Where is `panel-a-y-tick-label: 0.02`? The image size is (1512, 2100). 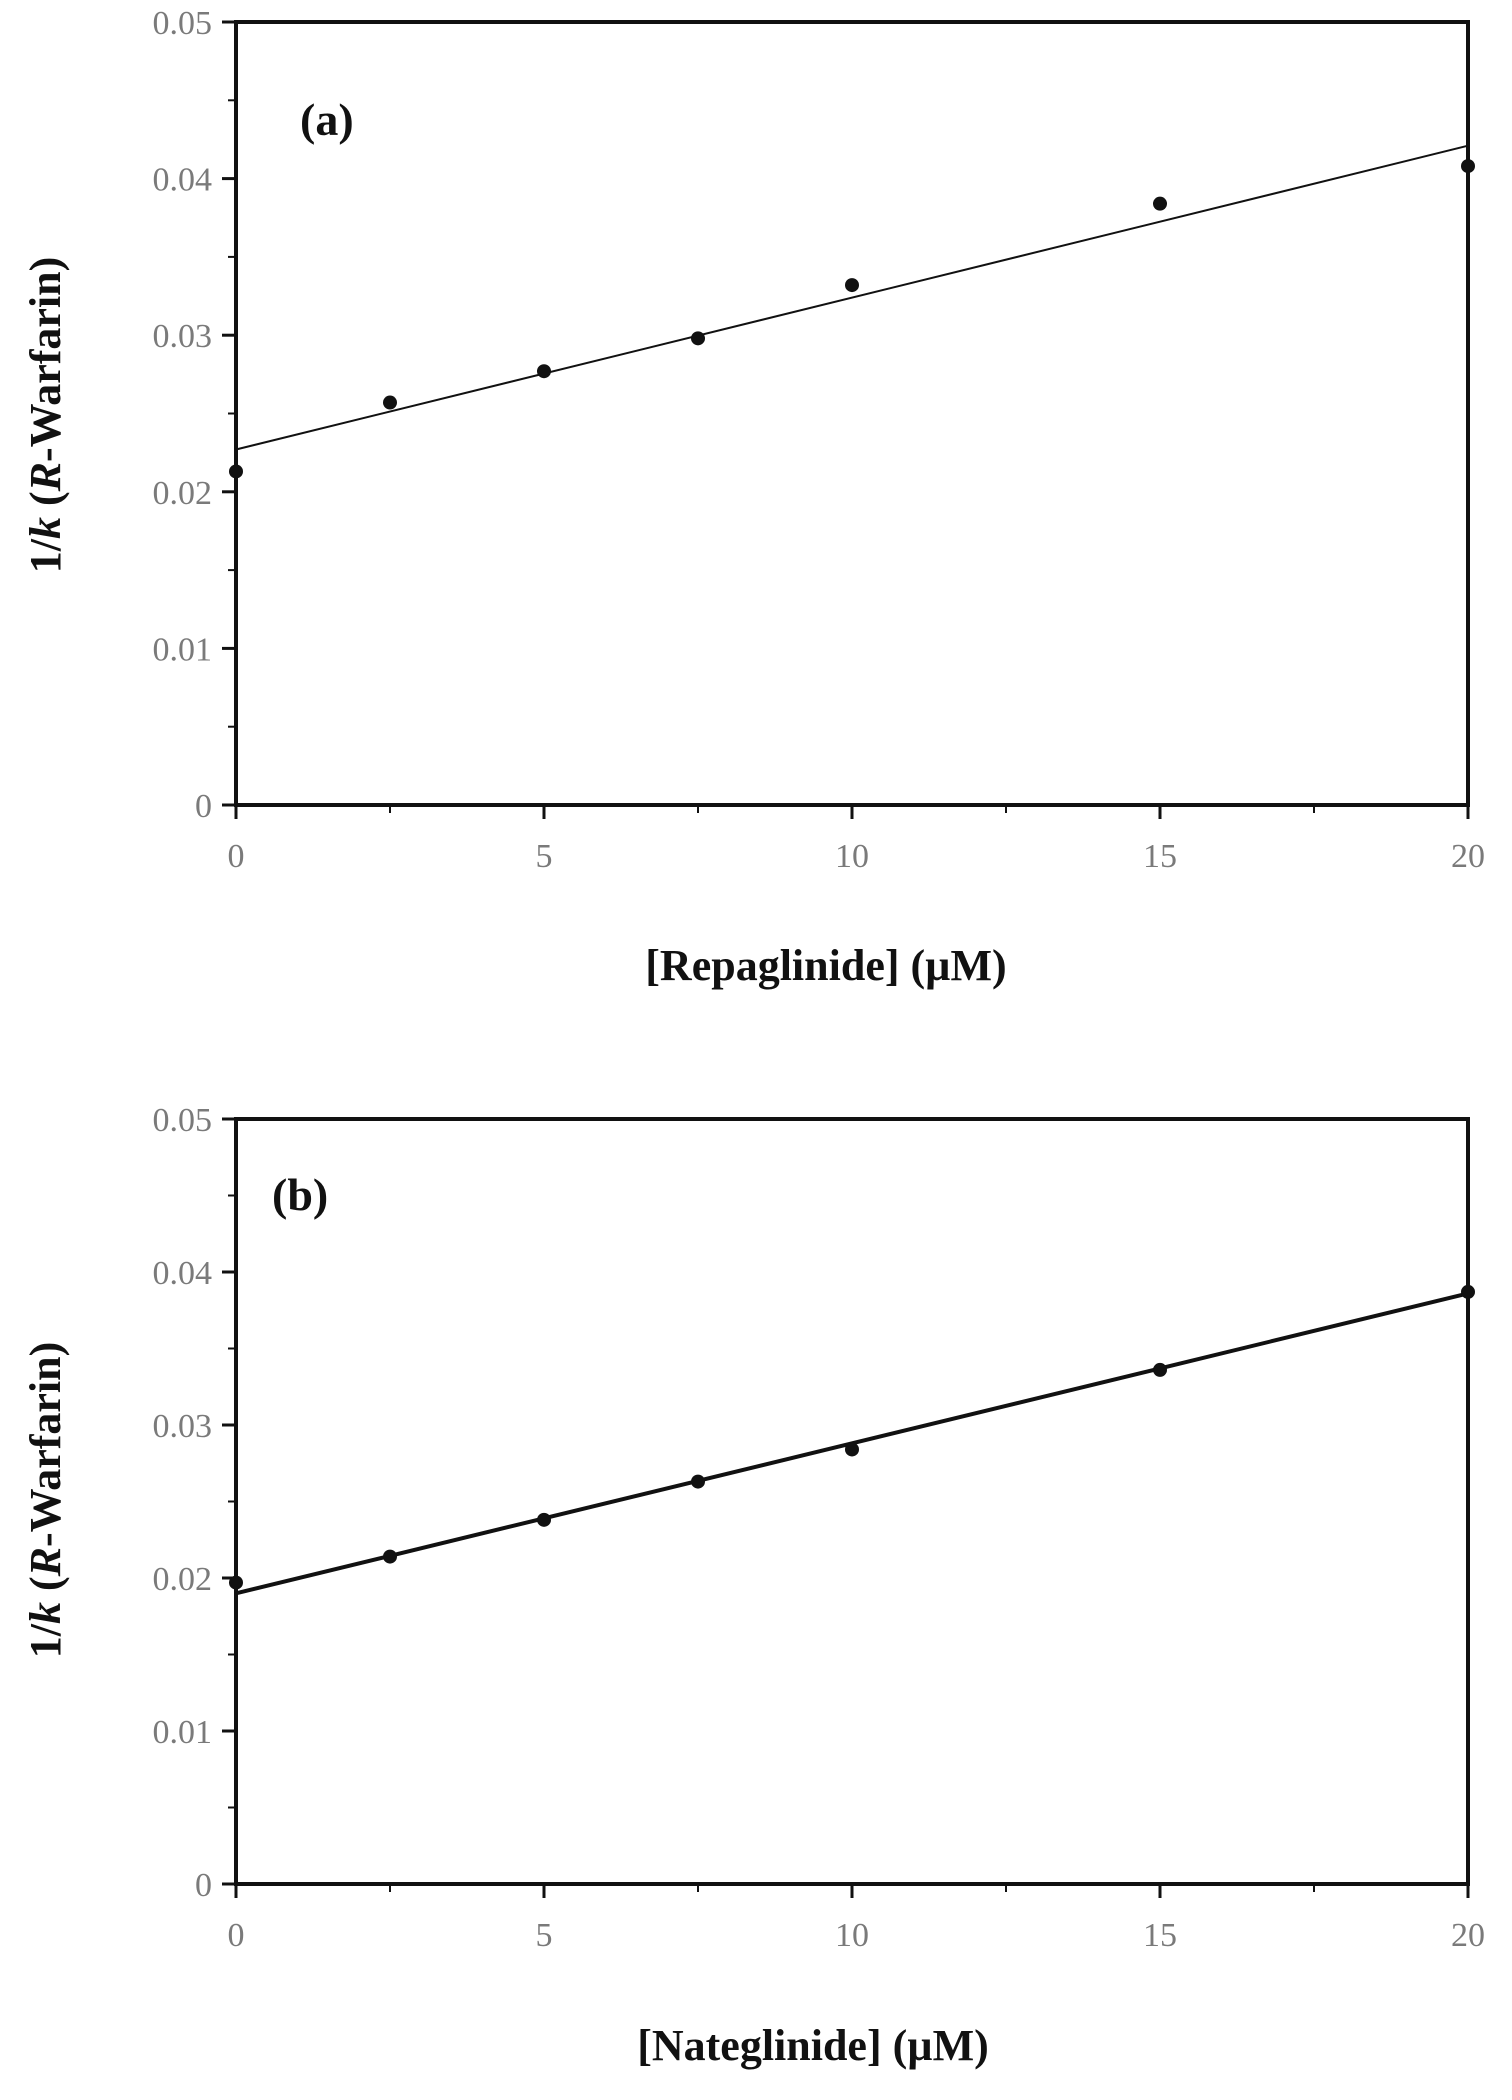 panel-a-y-tick-label: 0.02 is located at coordinates (183, 493).